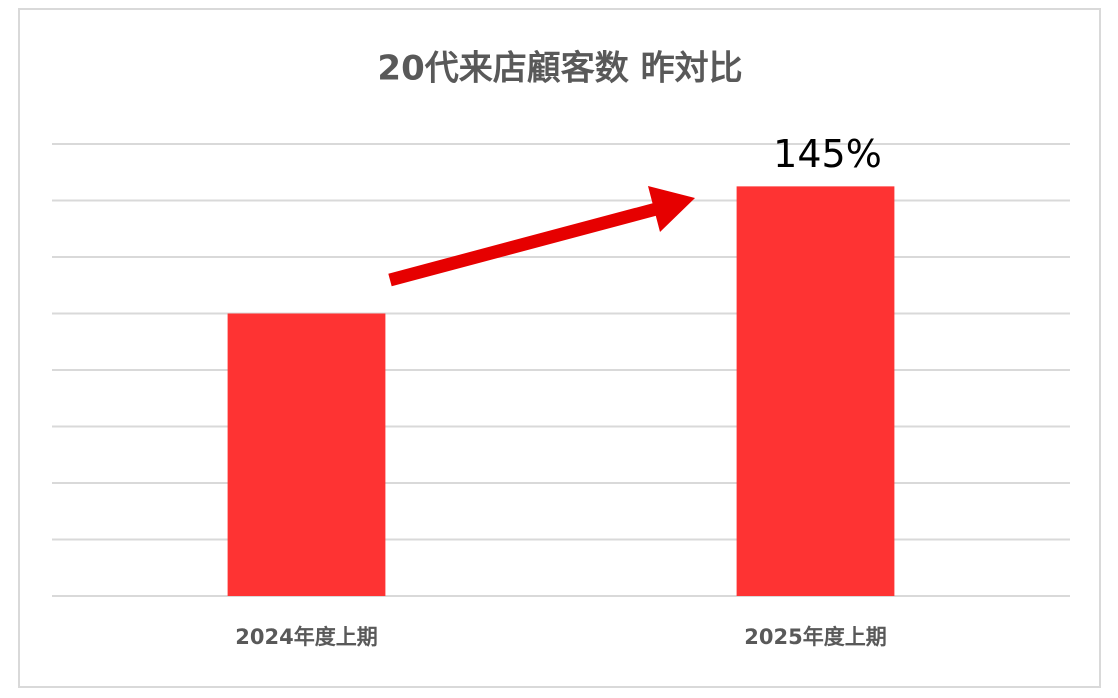 Image resolution: width=1118 pixels, height=698 pixels. What do you see at coordinates (525, 244) in the screenshot?
I see `arrow-shaft` at bounding box center [525, 244].